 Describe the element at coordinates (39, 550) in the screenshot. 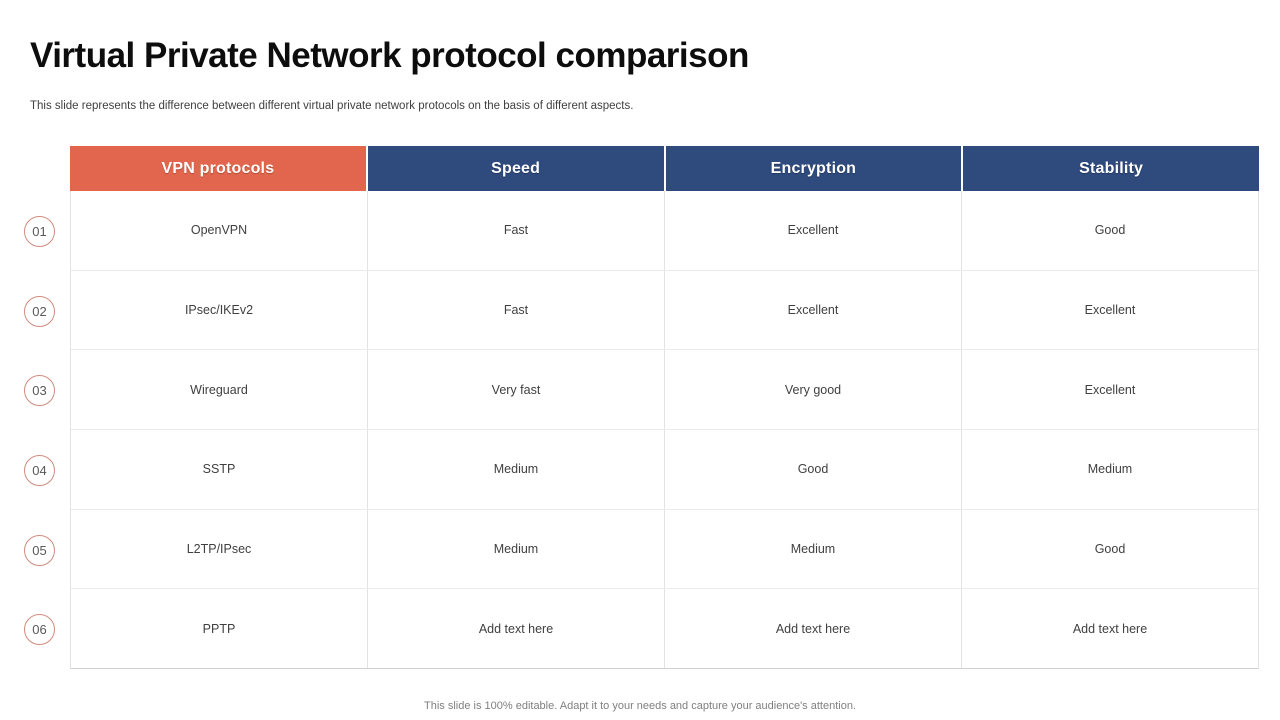

I see `row-number-badge: 05` at that location.